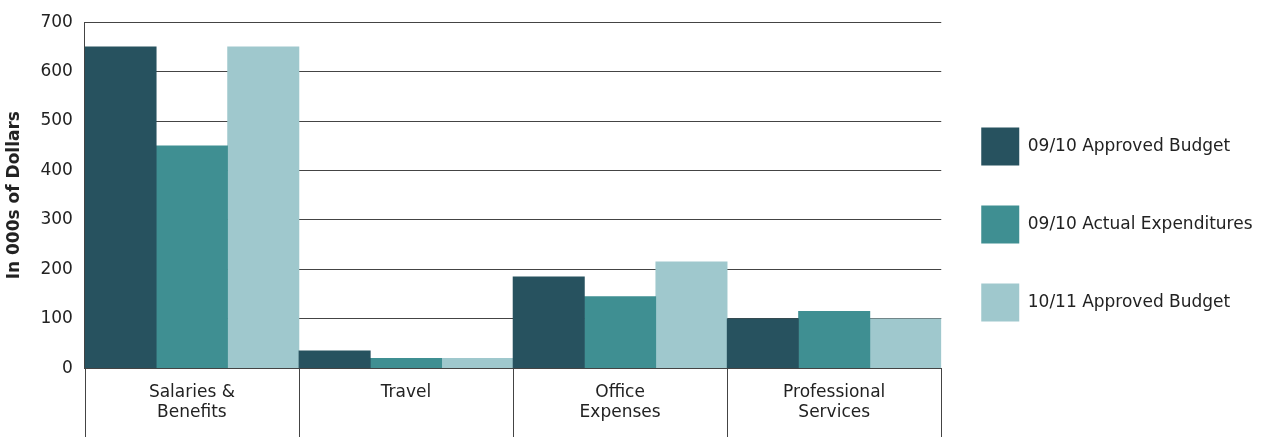 This screenshot has height=437, width=1265. Describe the element at coordinates (56, 218) in the screenshot. I see `y-tick-label: 300` at that location.